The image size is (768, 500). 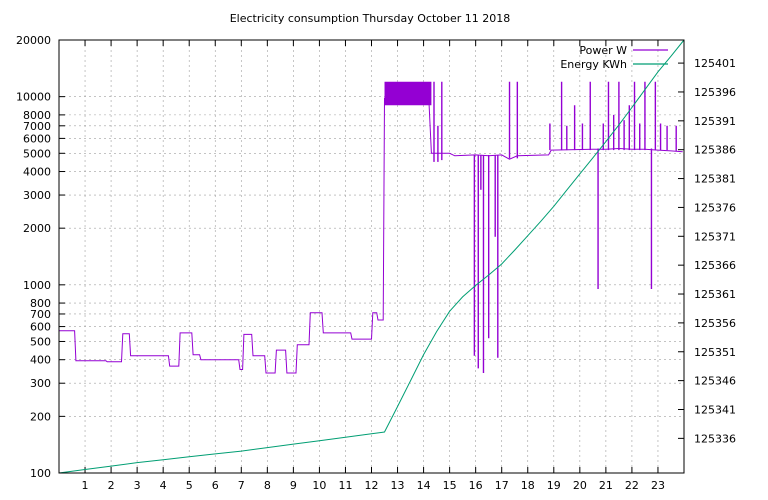 I want to click on y-tick-label: 2000, so click(x=37, y=228).